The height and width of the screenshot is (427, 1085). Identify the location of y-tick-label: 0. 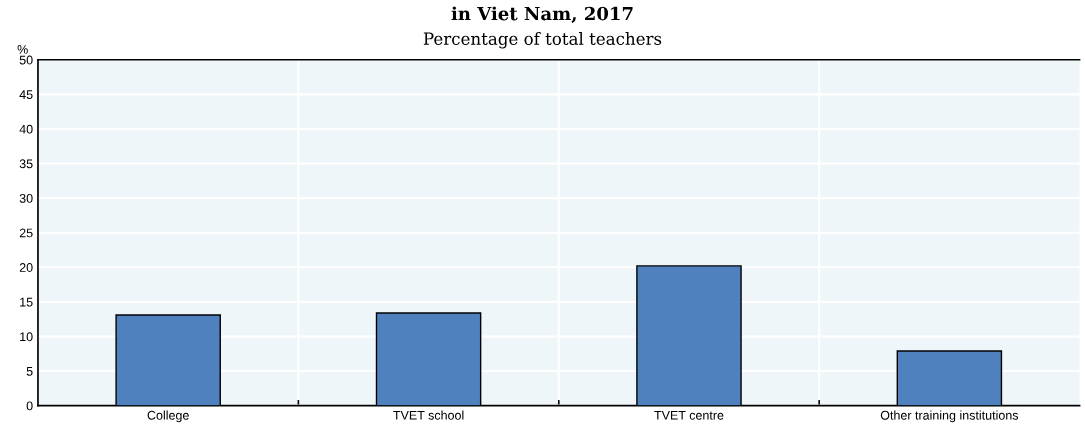
(29, 406).